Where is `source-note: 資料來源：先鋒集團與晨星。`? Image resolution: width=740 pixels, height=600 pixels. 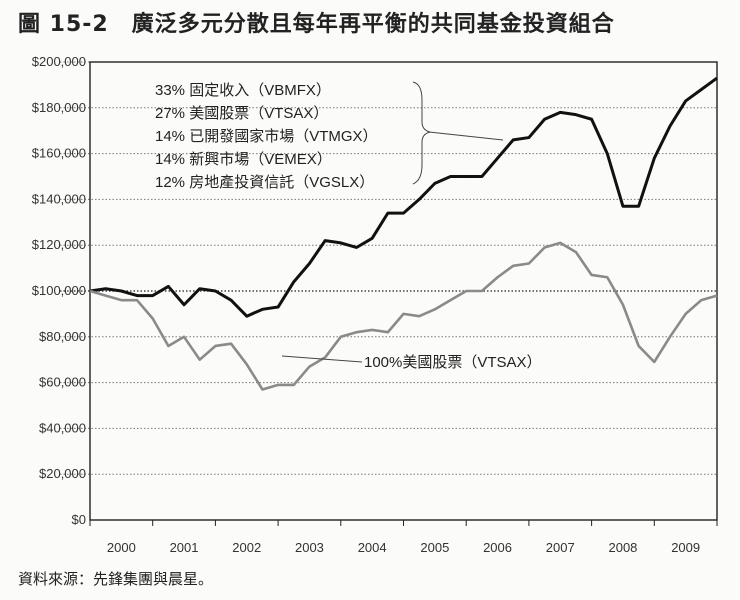
source-note: 資料來源：先鋒集團與晨星。 is located at coordinates (116, 579).